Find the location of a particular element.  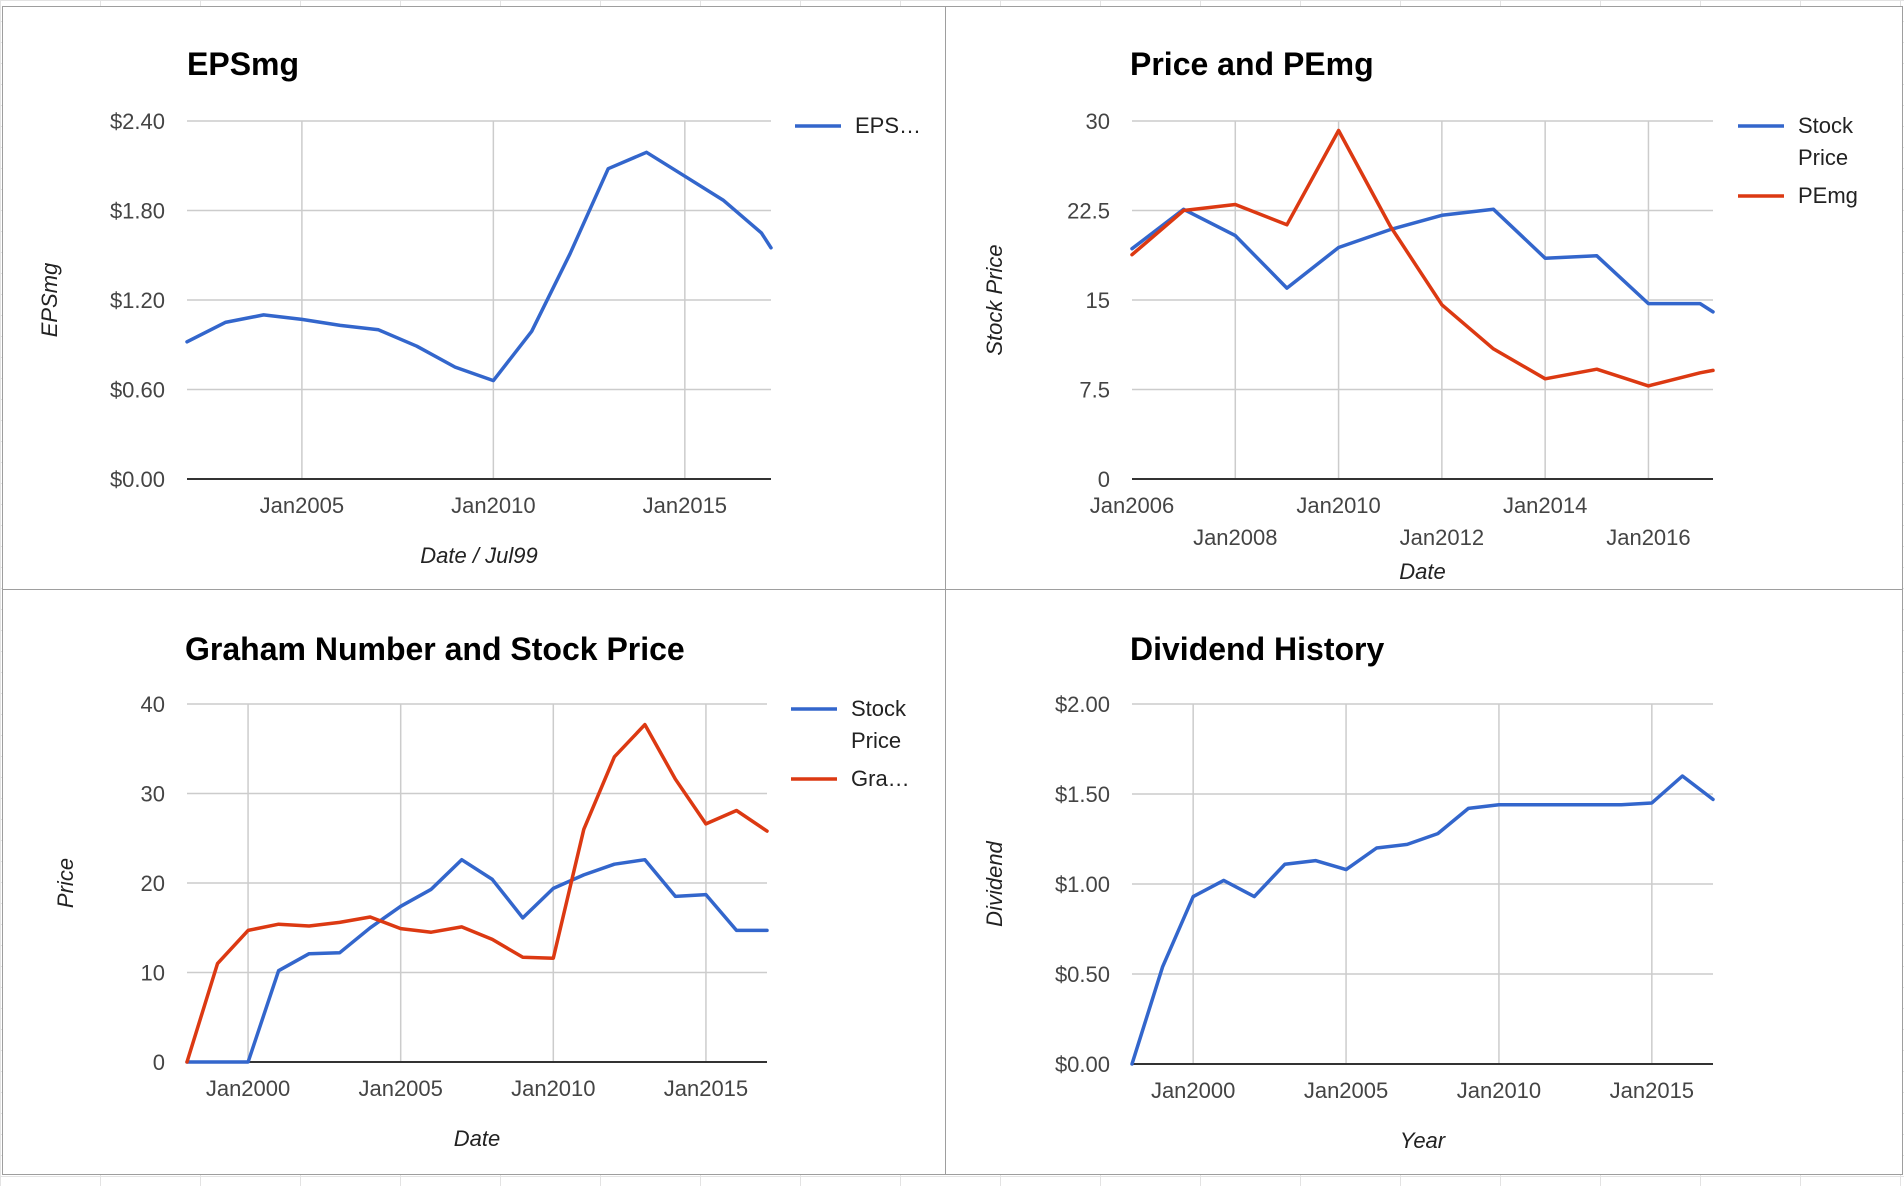

chart-title: Dividend History is located at coordinates (1257, 649).